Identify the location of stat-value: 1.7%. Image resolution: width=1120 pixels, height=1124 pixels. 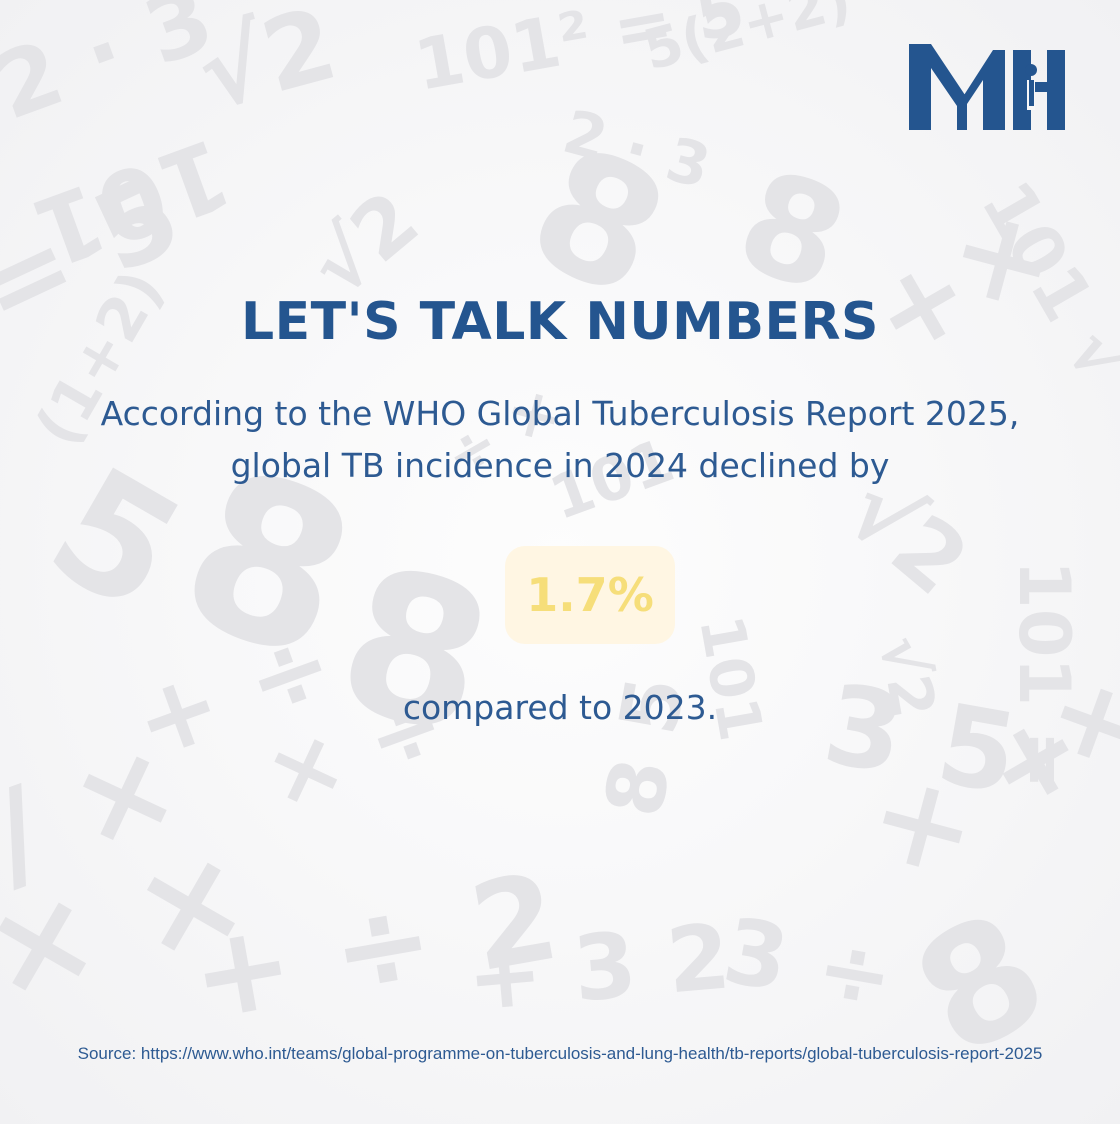
(590, 595).